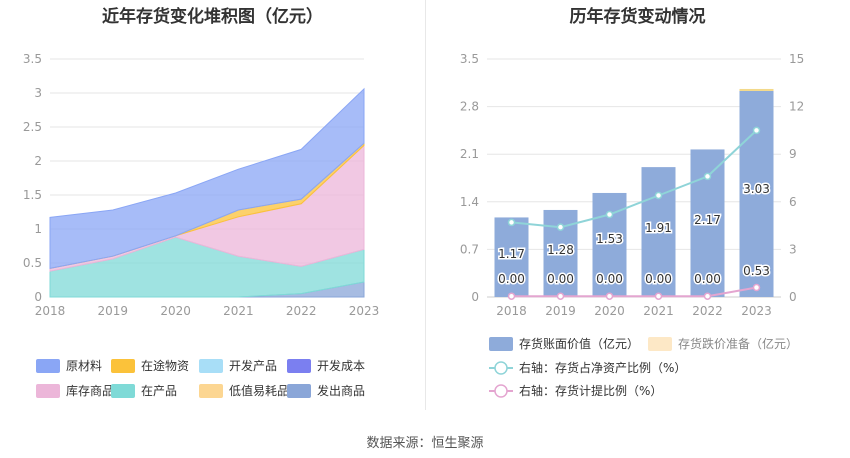  I want to click on area-series-s4, so click(207, 178).